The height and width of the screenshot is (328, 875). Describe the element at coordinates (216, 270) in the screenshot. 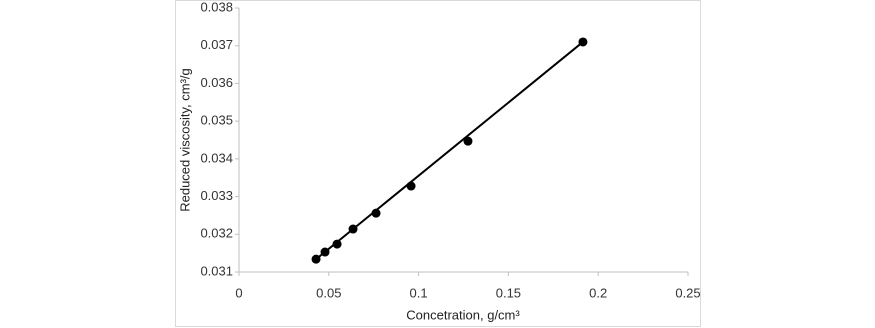

I see `y-tick-label: 0.031` at that location.